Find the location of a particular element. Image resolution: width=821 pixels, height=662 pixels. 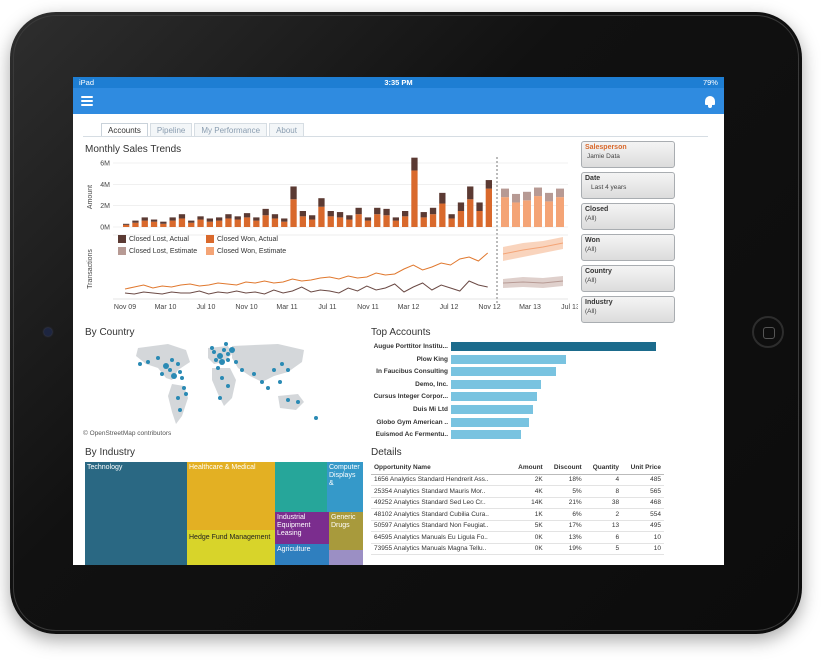

table-cell: 468 is located at coordinates (643, 503).